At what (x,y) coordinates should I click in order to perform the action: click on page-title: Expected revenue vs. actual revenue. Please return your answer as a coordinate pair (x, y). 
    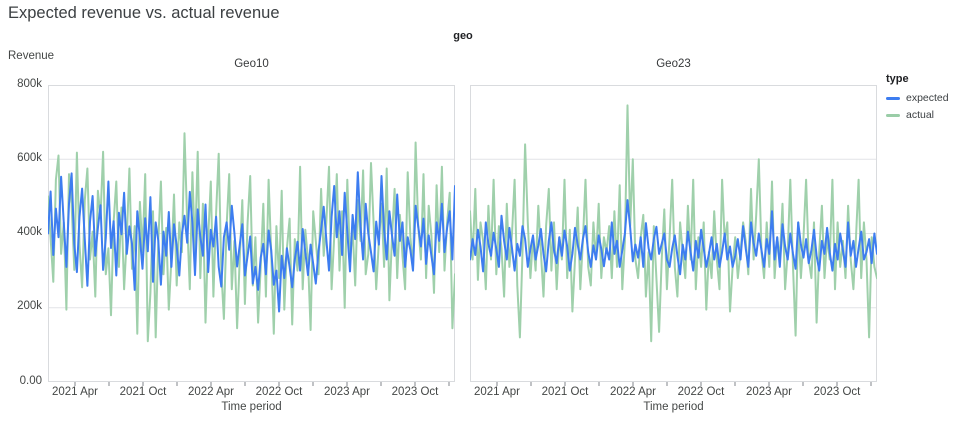
    Looking at the image, I should click on (144, 13).